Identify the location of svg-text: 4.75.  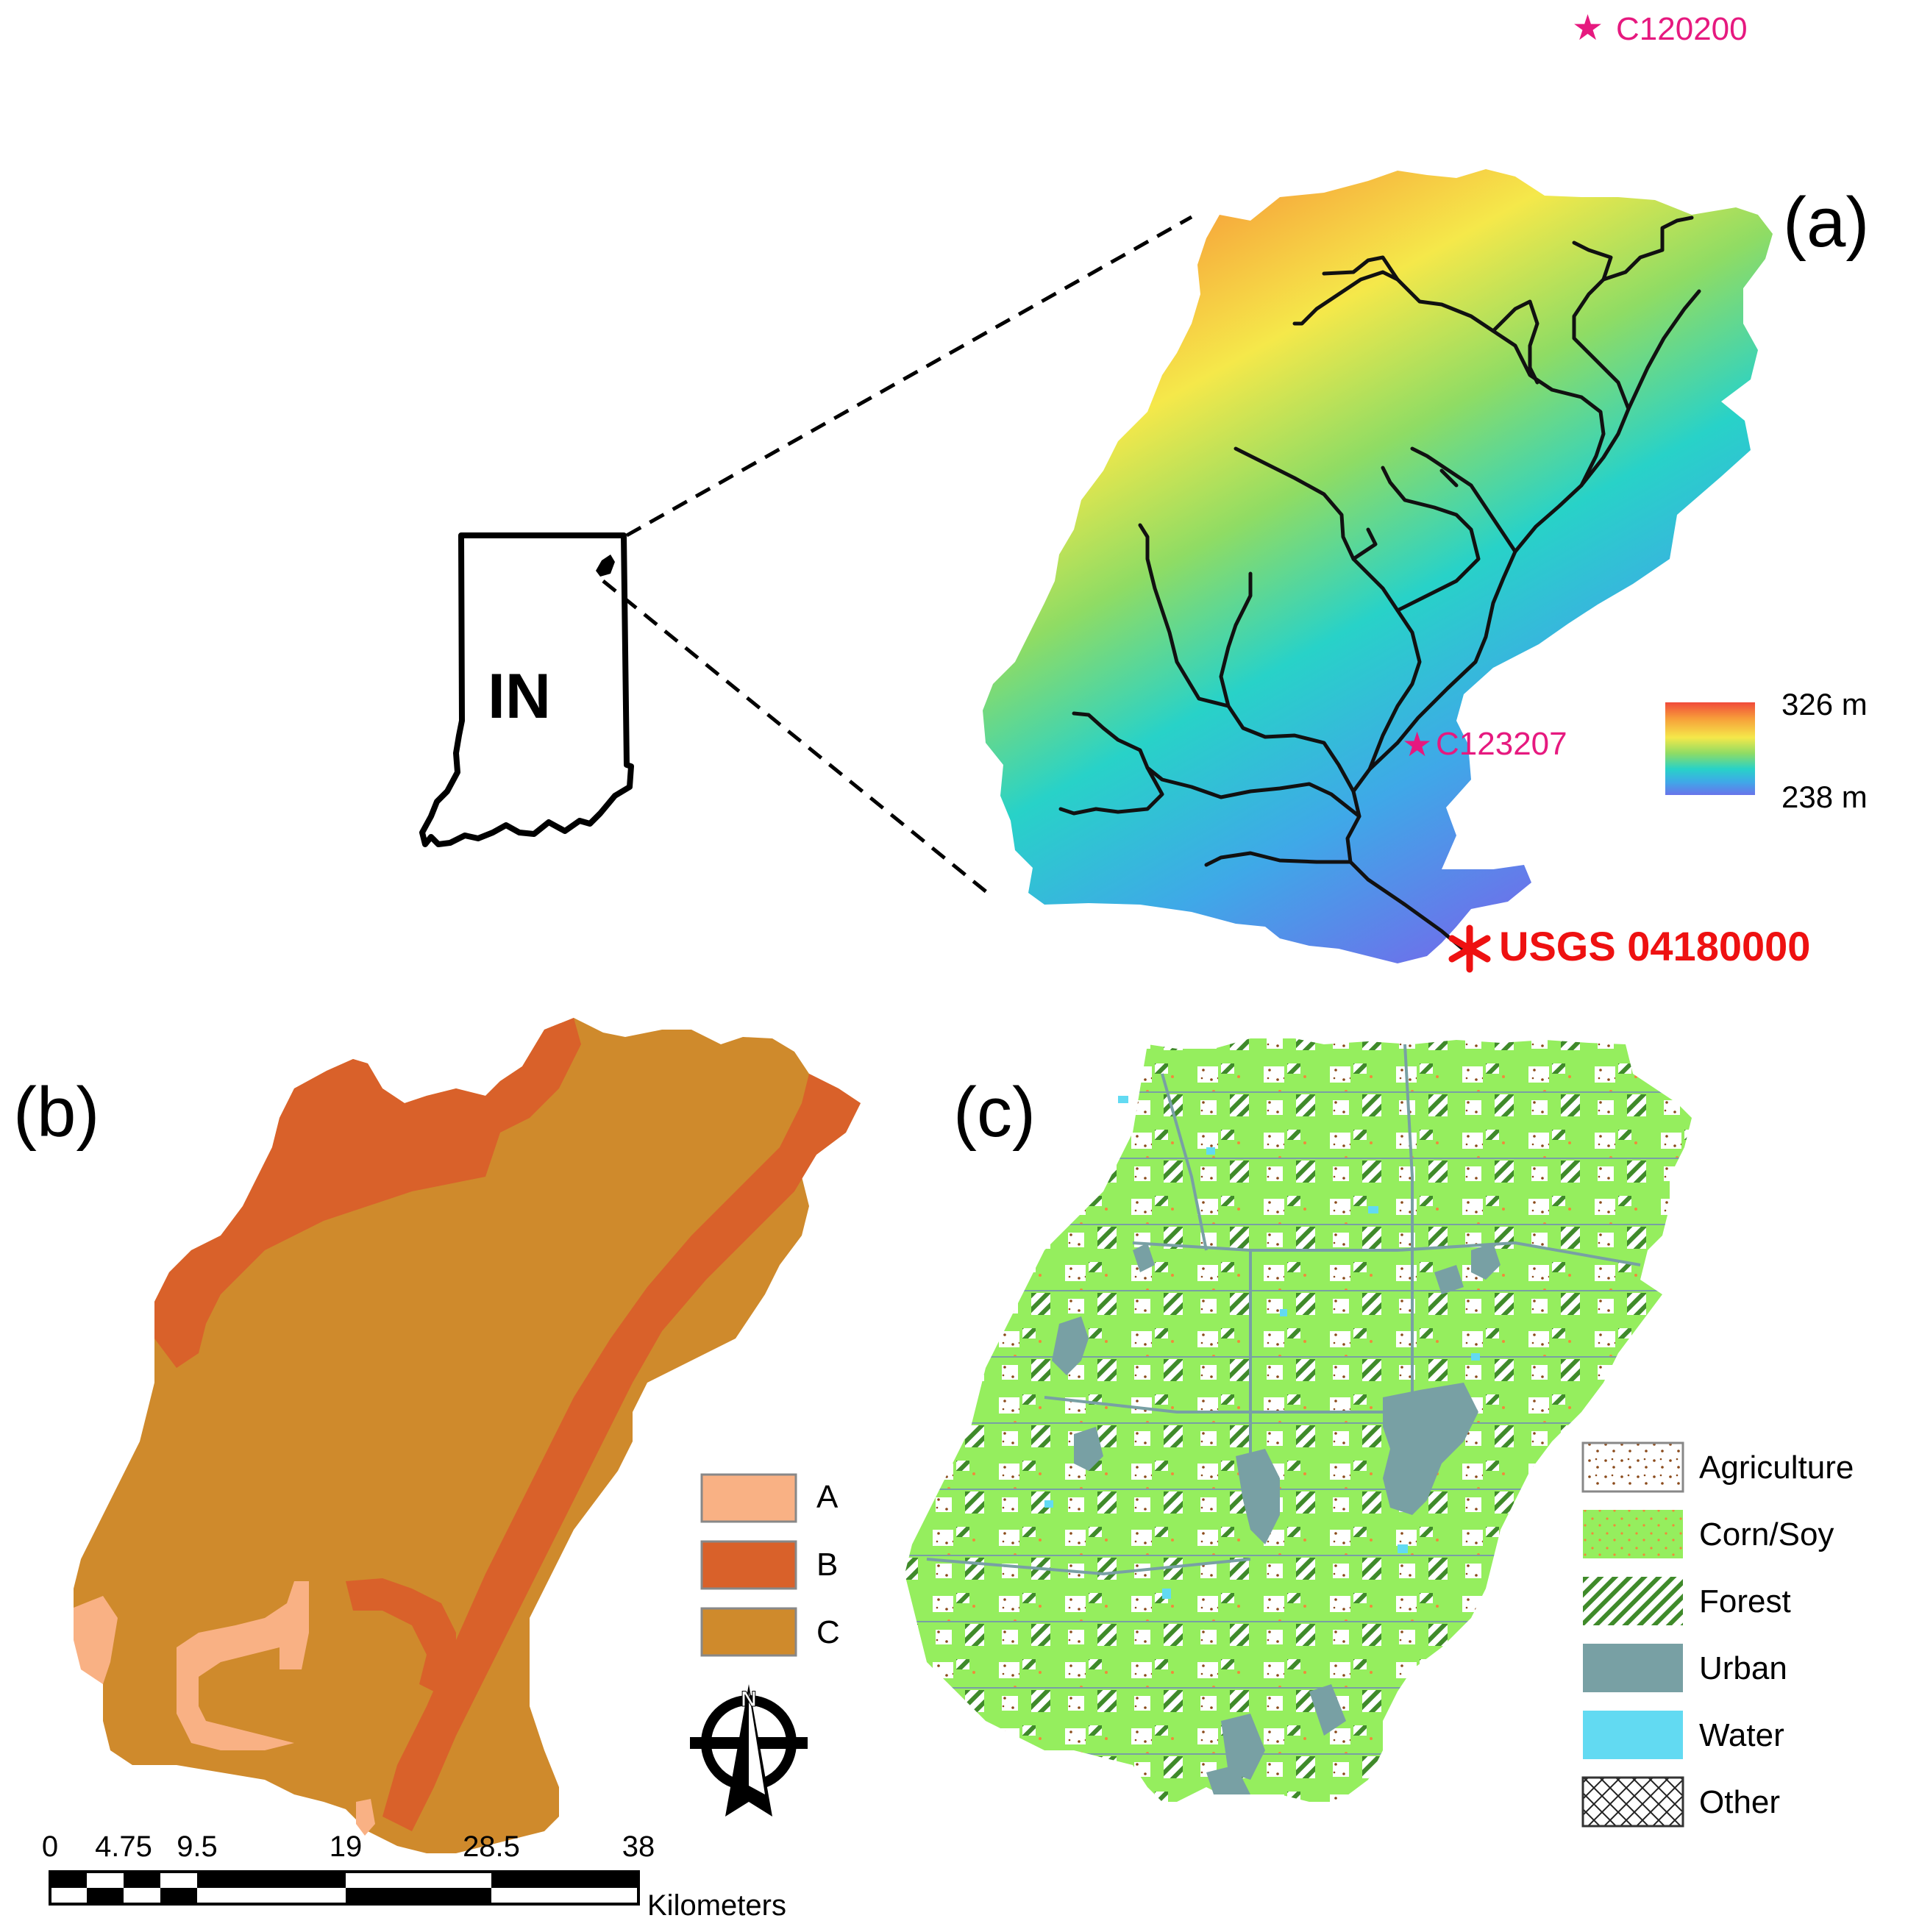
(123, 1847).